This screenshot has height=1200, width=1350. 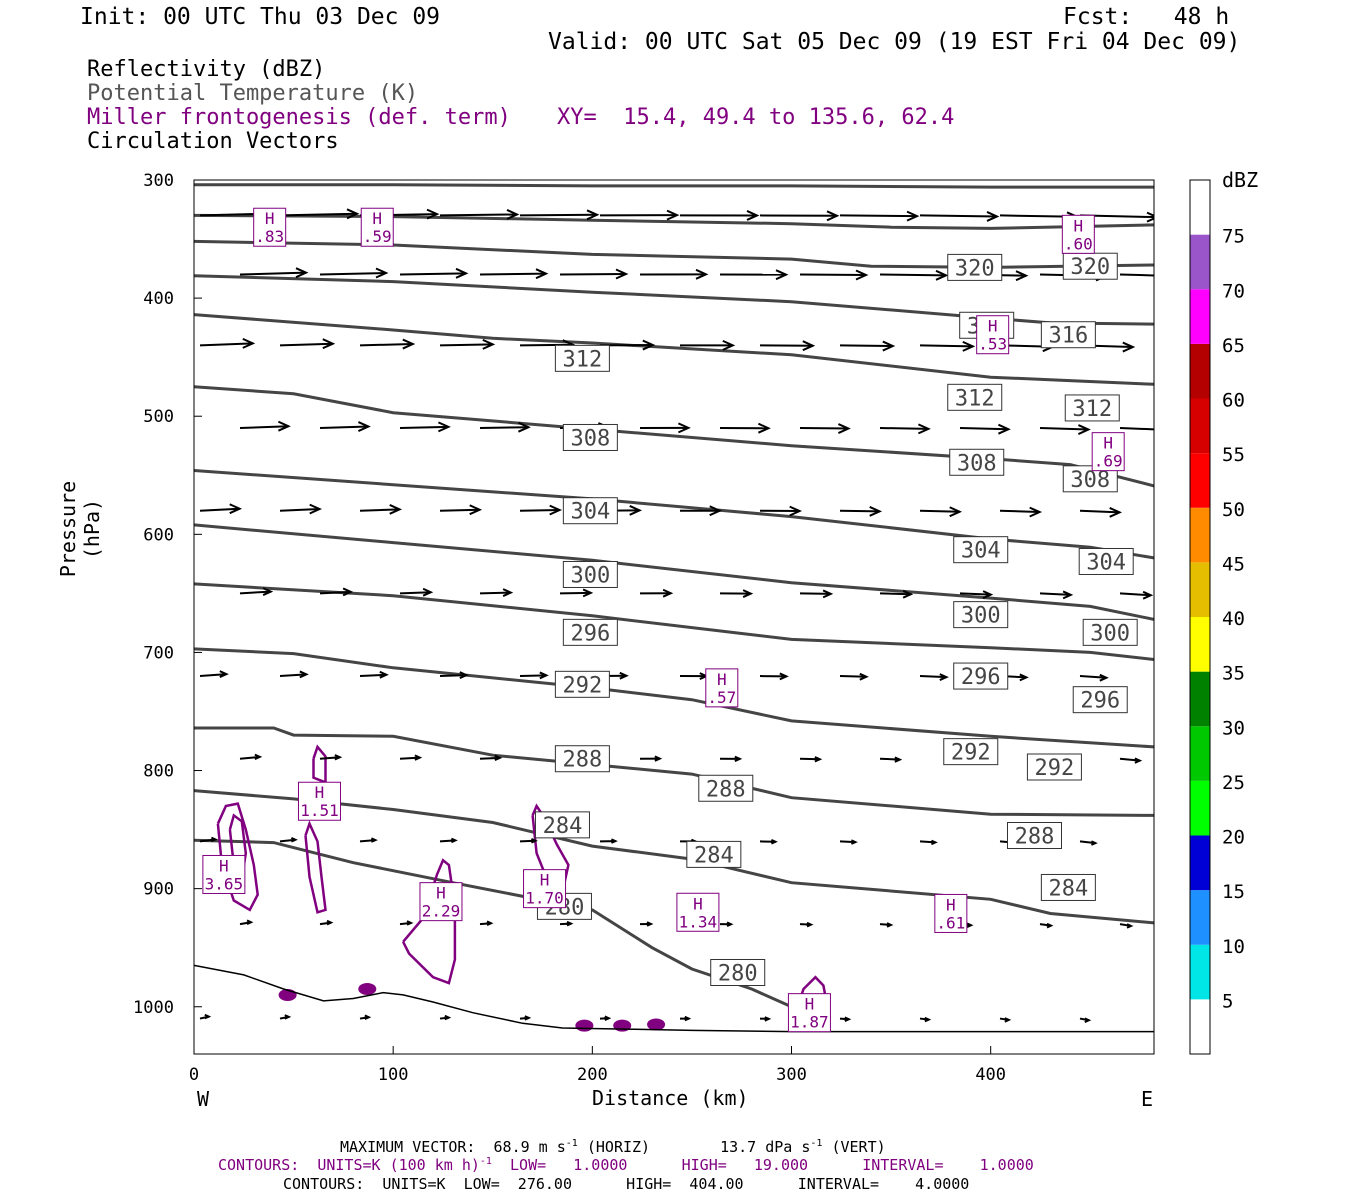 What do you see at coordinates (809, 1022) in the screenshot?
I see `frontogenesis-max-value: 1.87` at bounding box center [809, 1022].